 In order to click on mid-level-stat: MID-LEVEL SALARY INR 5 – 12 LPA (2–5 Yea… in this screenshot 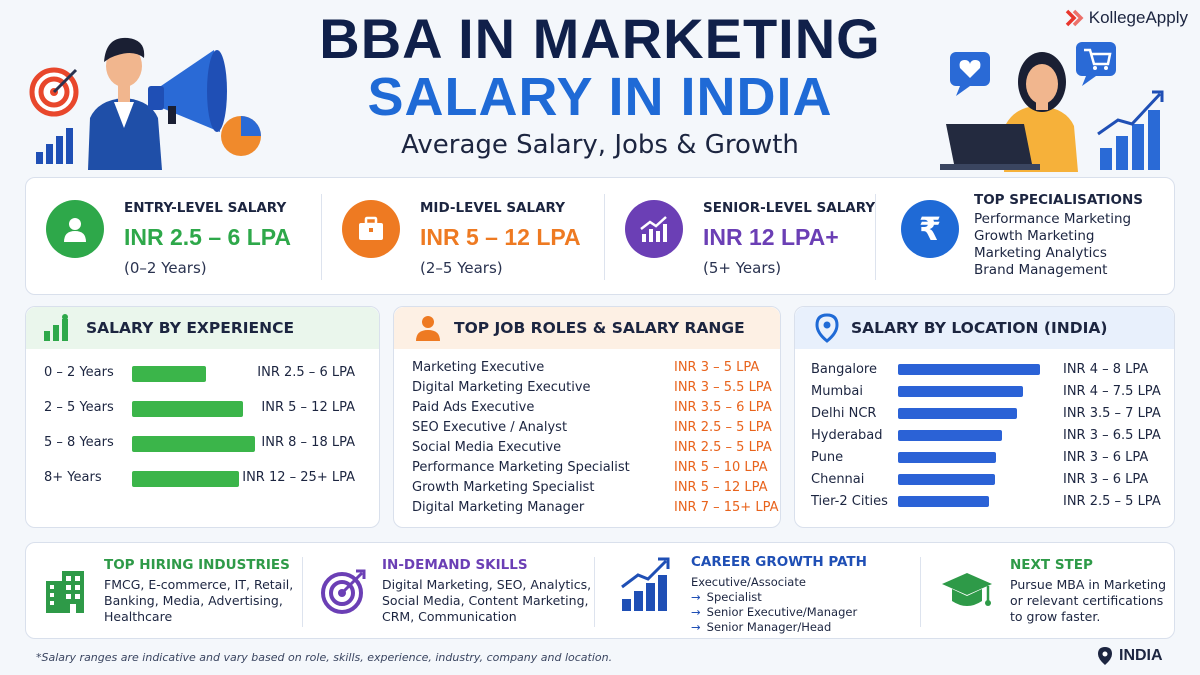, I will do `click(463, 237)`.